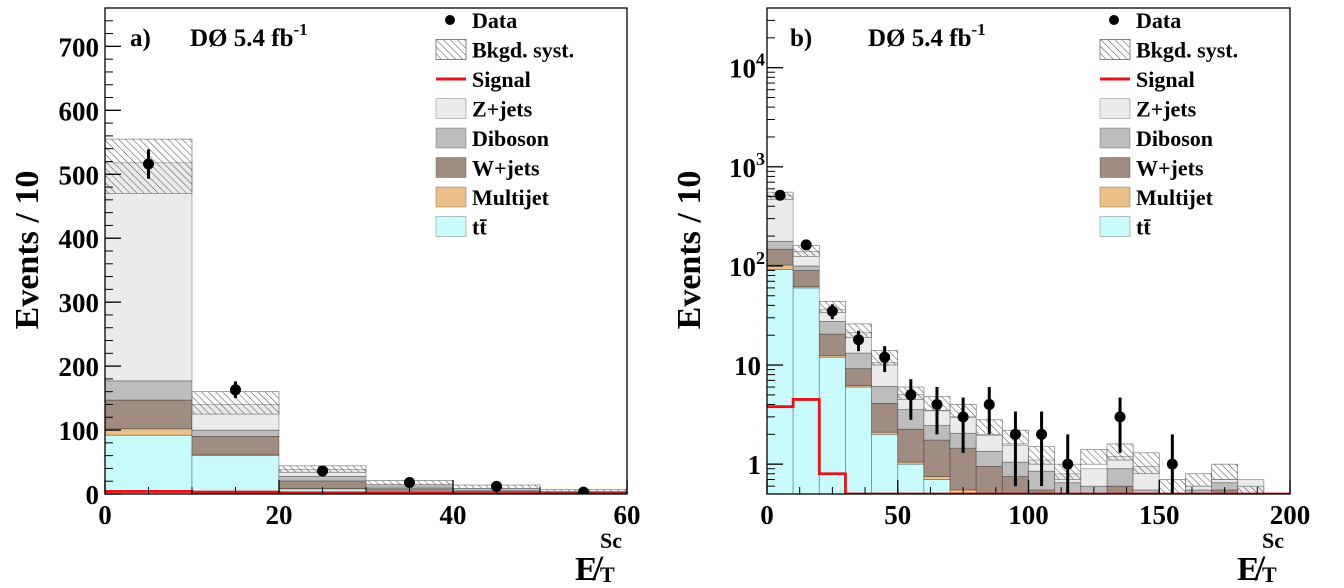 Image resolution: width=1344 pixels, height=588 pixels. Describe the element at coordinates (1260, 558) in the screenshot. I see `panel-b-x-axis-label: E̸ T Sc` at that location.